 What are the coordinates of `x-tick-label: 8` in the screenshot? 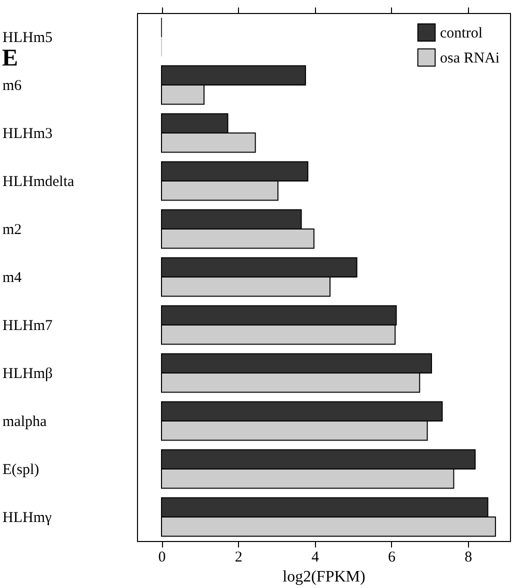 It's located at (468, 558).